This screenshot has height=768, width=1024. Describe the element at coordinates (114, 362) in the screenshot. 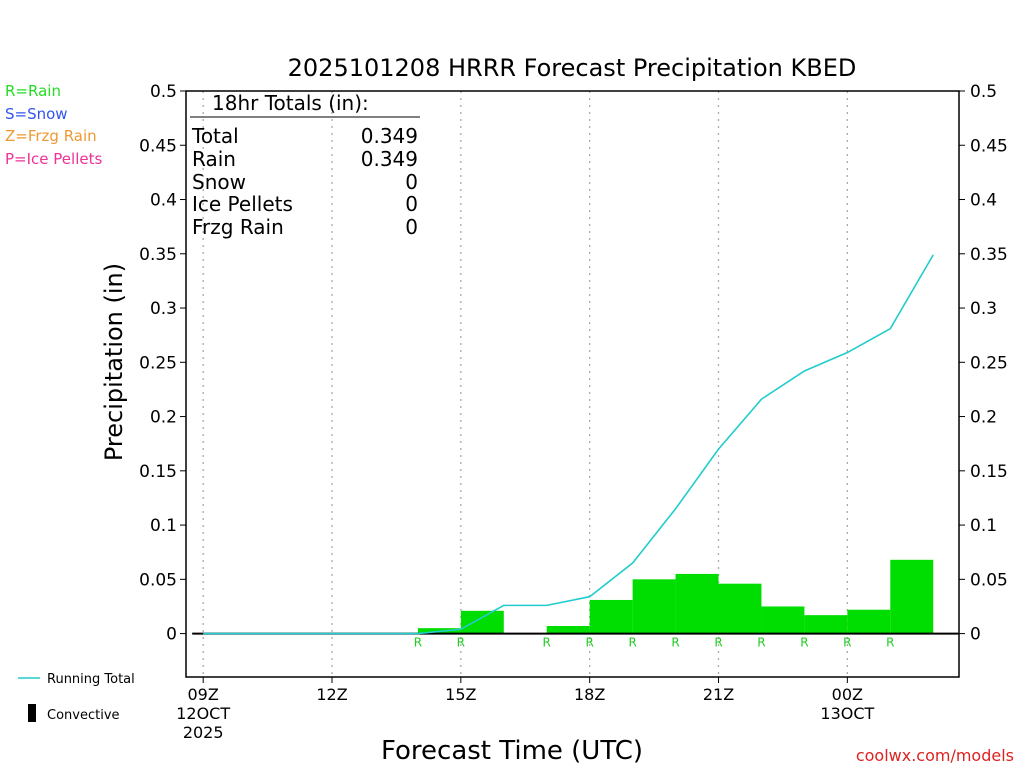

I see `y-axis-label: Precipitation (in)` at that location.